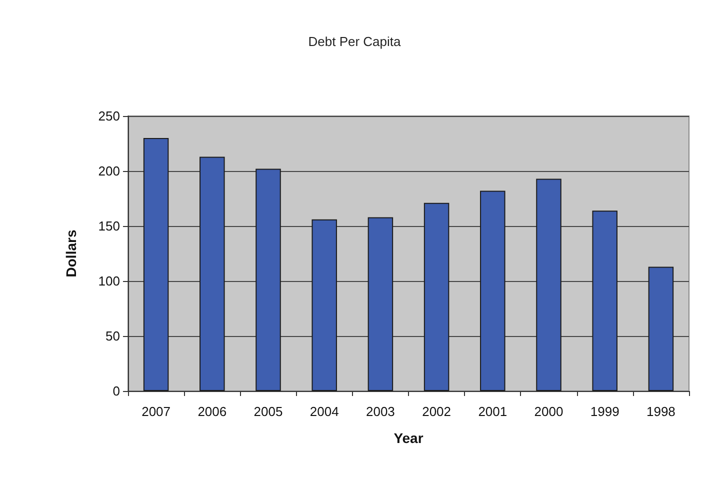  I want to click on y-tick-label: 50, so click(113, 336).